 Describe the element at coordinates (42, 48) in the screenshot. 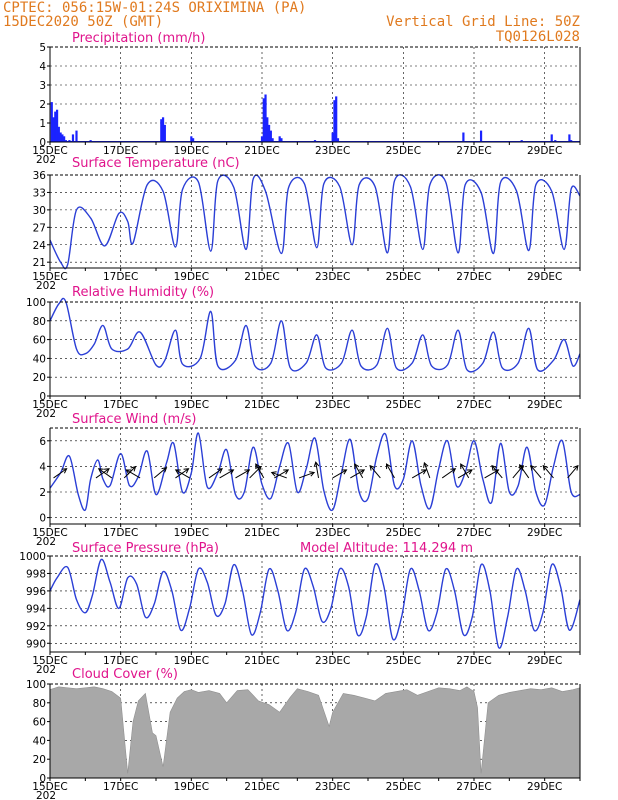

I see `precip-ytick-label: 5` at that location.